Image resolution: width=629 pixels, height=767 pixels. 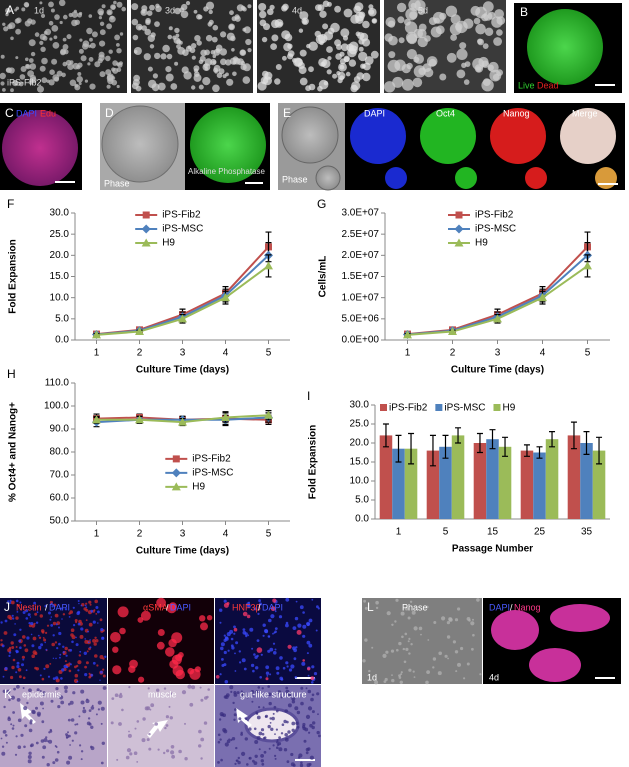 What do you see at coordinates (527, 607) in the screenshot?
I see `caption: Nanog` at bounding box center [527, 607].